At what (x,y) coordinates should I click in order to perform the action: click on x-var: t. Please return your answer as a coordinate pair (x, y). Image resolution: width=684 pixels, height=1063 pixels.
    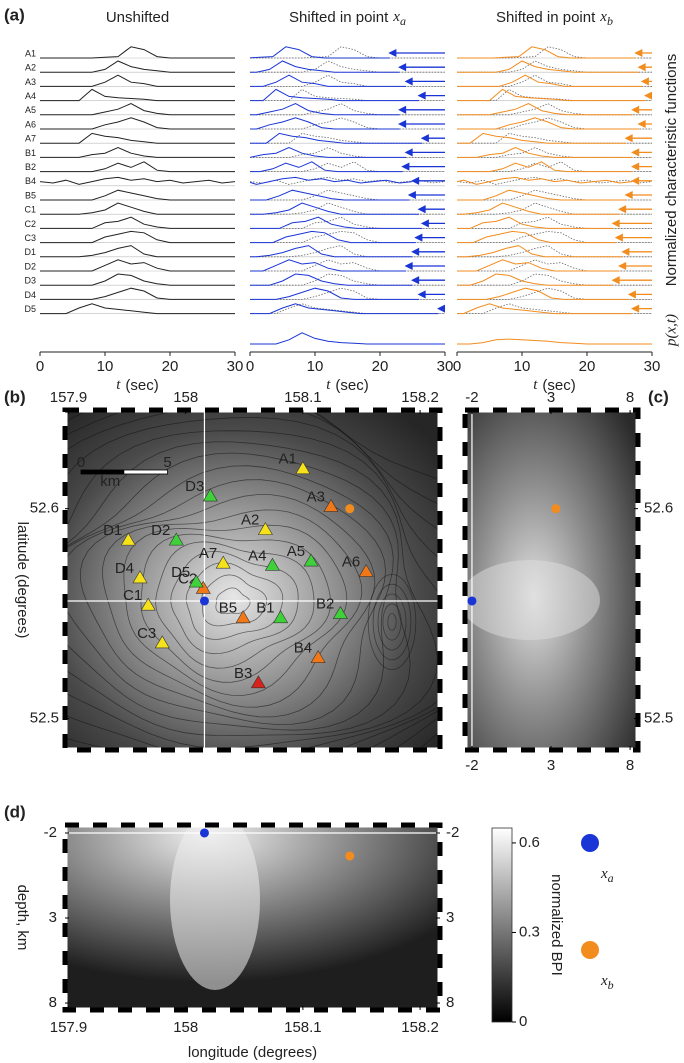
    Looking at the image, I should click on (118, 385).